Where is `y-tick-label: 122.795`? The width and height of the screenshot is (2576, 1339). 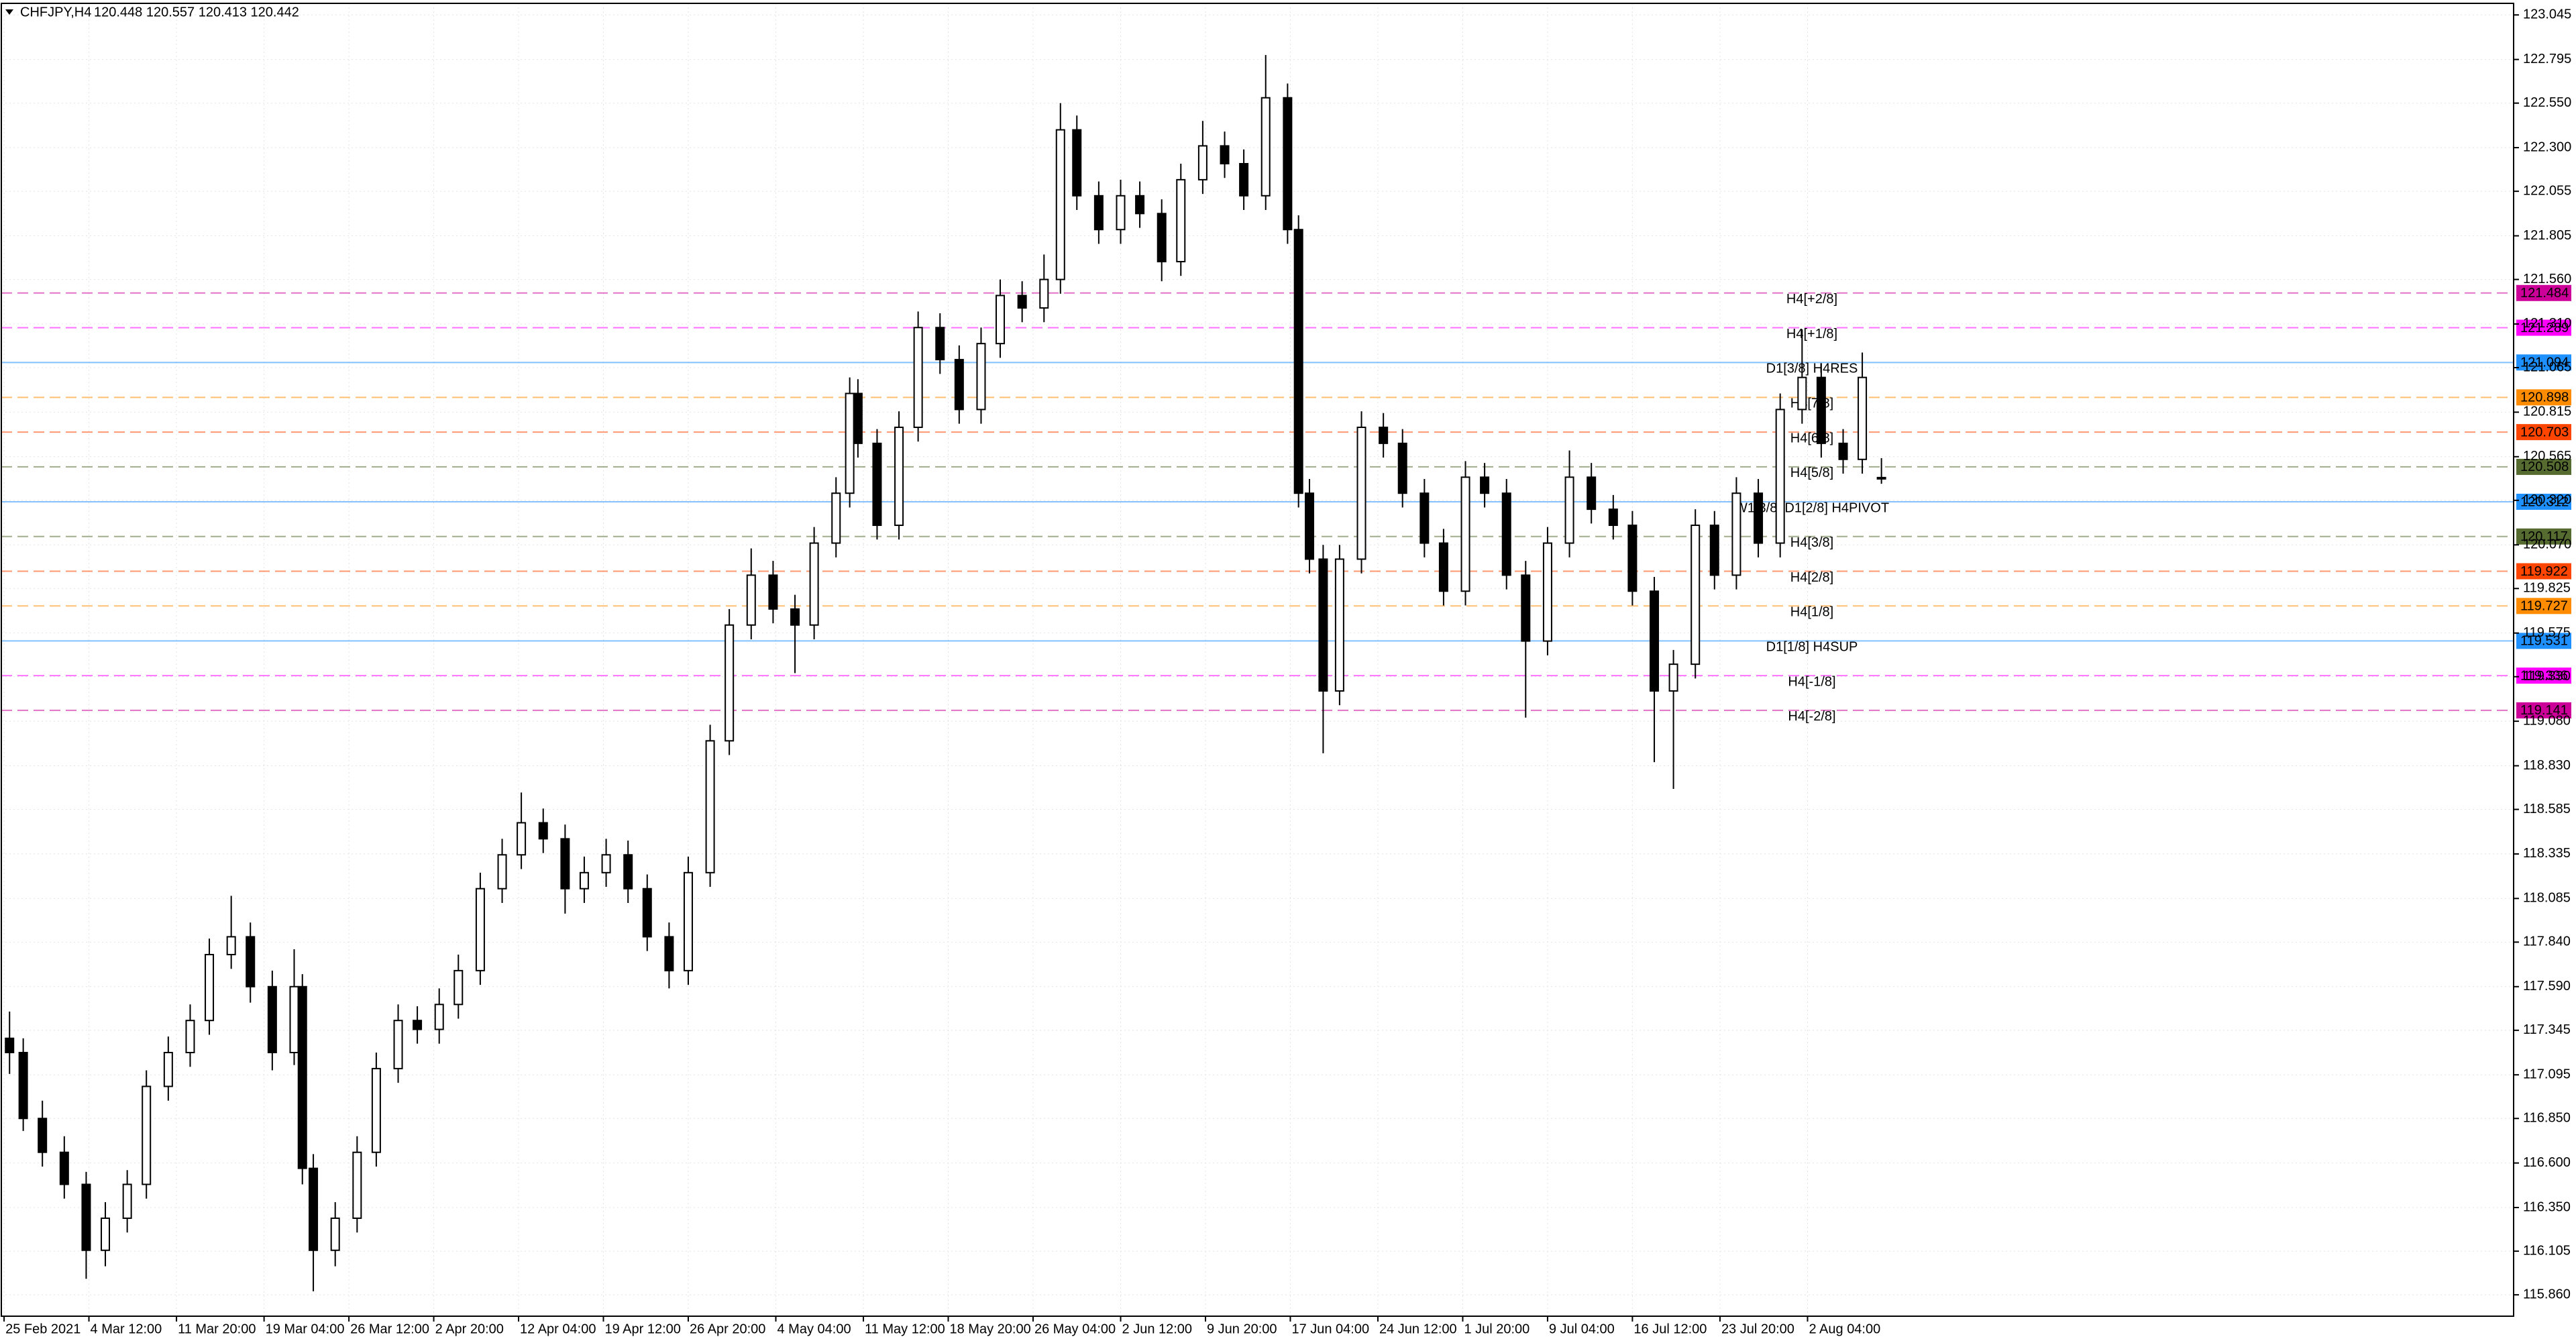
y-tick-label: 122.795 is located at coordinates (2547, 59).